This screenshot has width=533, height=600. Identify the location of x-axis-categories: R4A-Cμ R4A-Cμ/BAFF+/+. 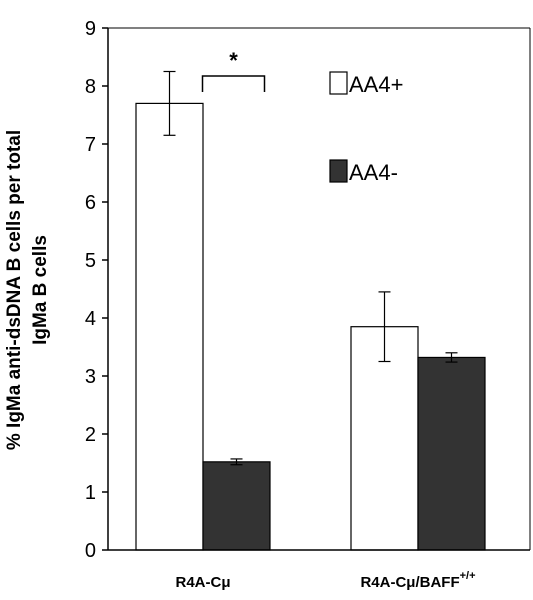
(325, 580).